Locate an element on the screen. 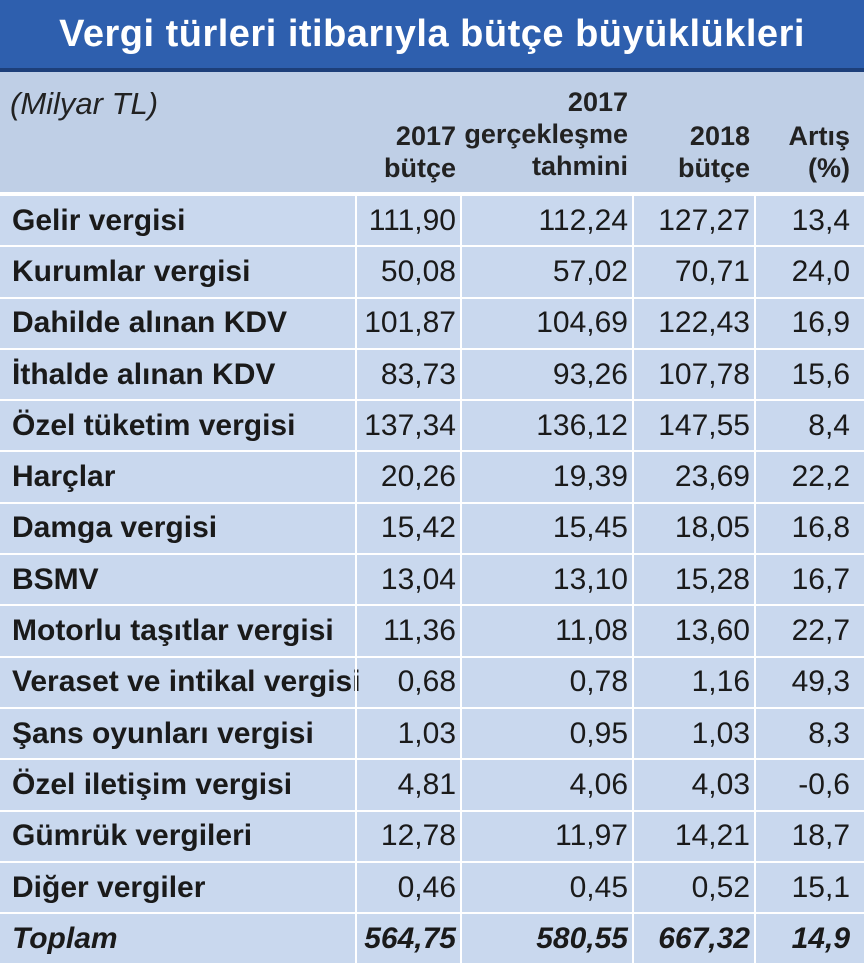 The width and height of the screenshot is (864, 964). table-cell: 15,28 is located at coordinates (712, 579).